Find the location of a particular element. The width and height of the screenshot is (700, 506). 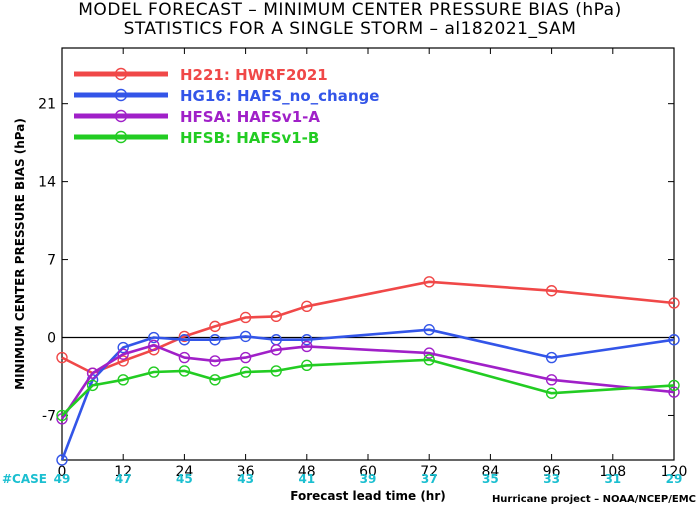

x-tick-label: 12 is located at coordinates (123, 472).